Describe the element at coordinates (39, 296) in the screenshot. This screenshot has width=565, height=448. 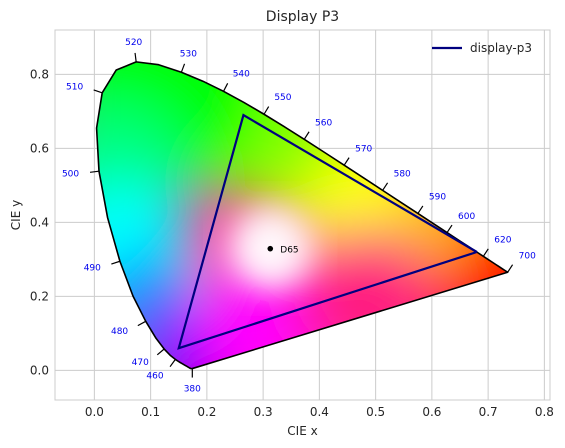
I see `y-tick-label: 0.2` at that location.